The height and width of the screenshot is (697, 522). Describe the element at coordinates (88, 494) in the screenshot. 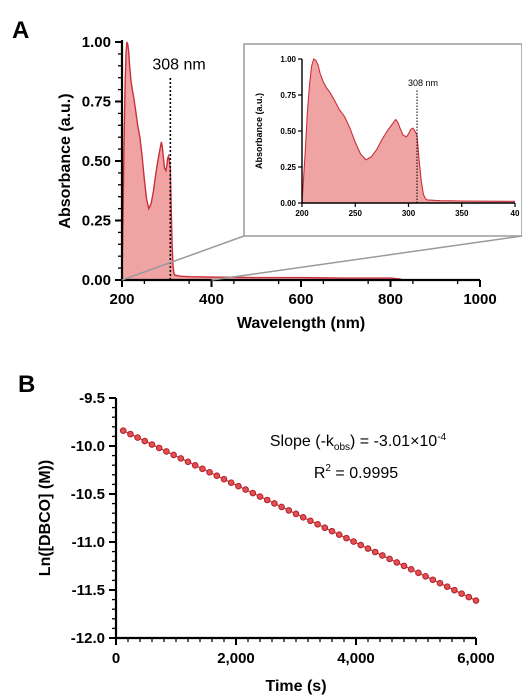

I see `panel-b-y-tick-label: -10.5` at that location.